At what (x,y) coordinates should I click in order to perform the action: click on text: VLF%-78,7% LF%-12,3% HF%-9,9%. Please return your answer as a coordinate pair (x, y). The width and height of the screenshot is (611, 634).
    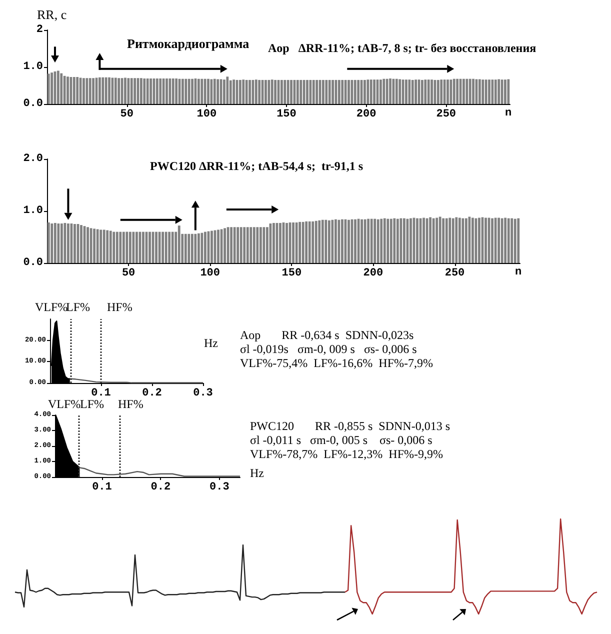
    Looking at the image, I should click on (346, 454).